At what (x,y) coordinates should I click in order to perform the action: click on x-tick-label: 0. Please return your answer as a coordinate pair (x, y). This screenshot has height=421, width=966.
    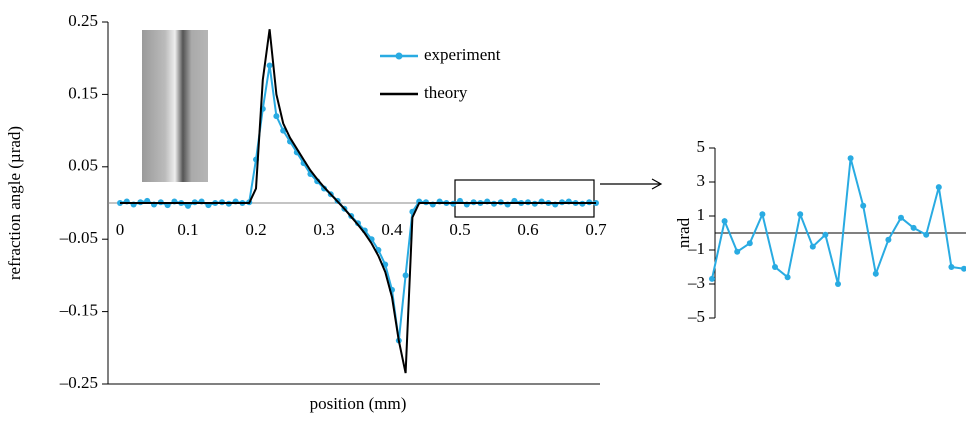
    Looking at the image, I should click on (120, 229).